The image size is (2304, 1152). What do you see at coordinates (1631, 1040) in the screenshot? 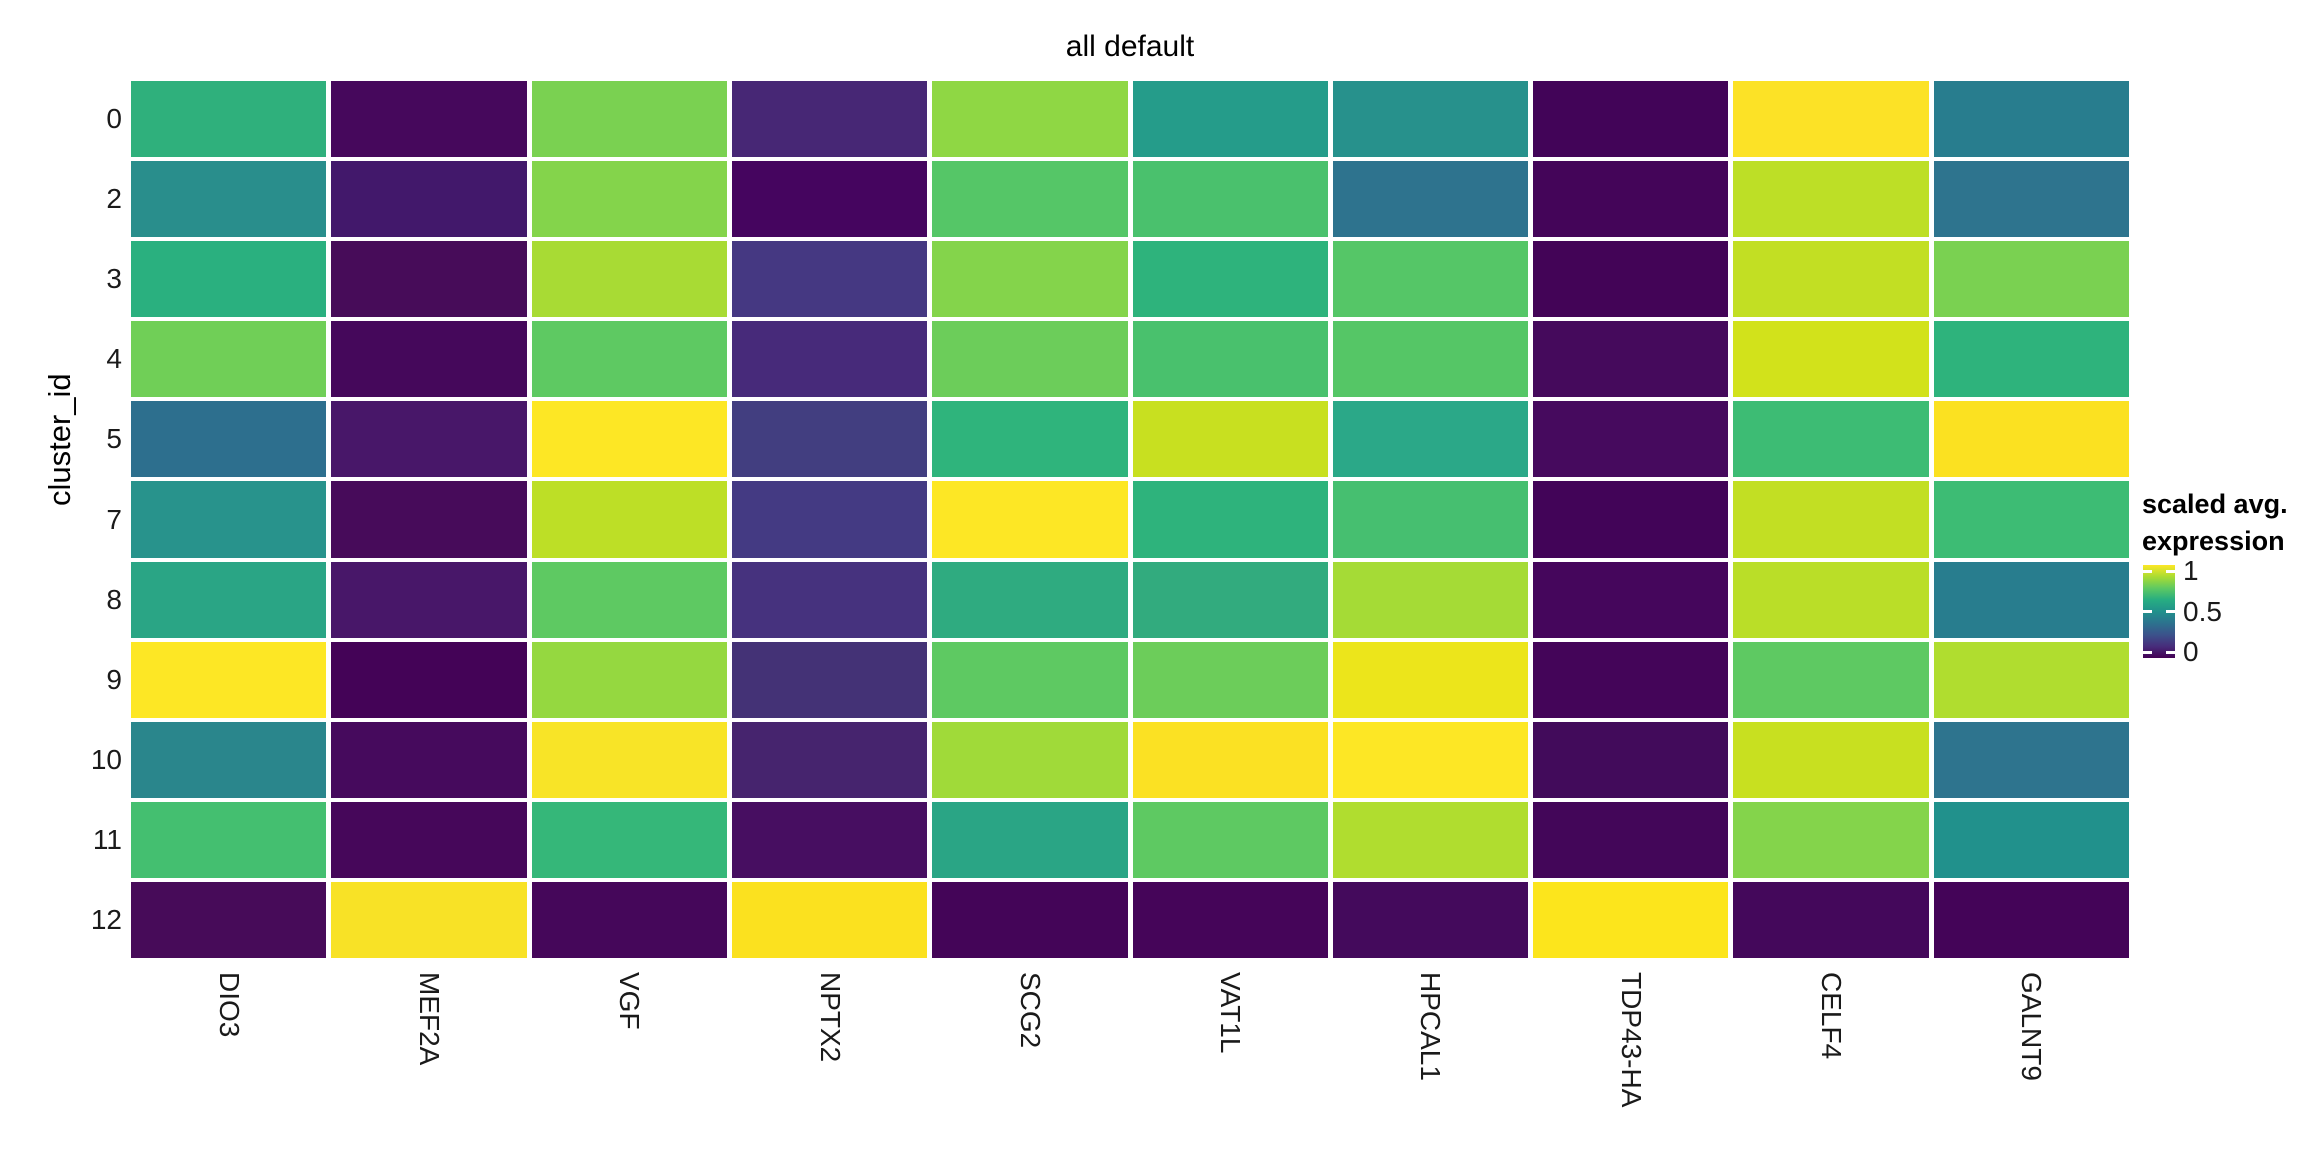
I see `x-tick-label: TDP43-HA` at bounding box center [1631, 1040].